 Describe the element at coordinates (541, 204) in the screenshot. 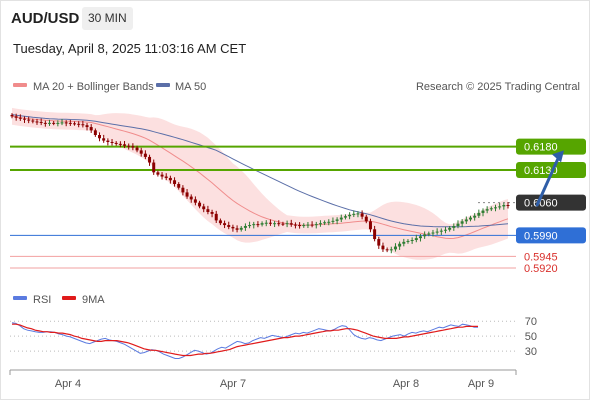

I see `level-label-0.6060: 0.6060` at that location.